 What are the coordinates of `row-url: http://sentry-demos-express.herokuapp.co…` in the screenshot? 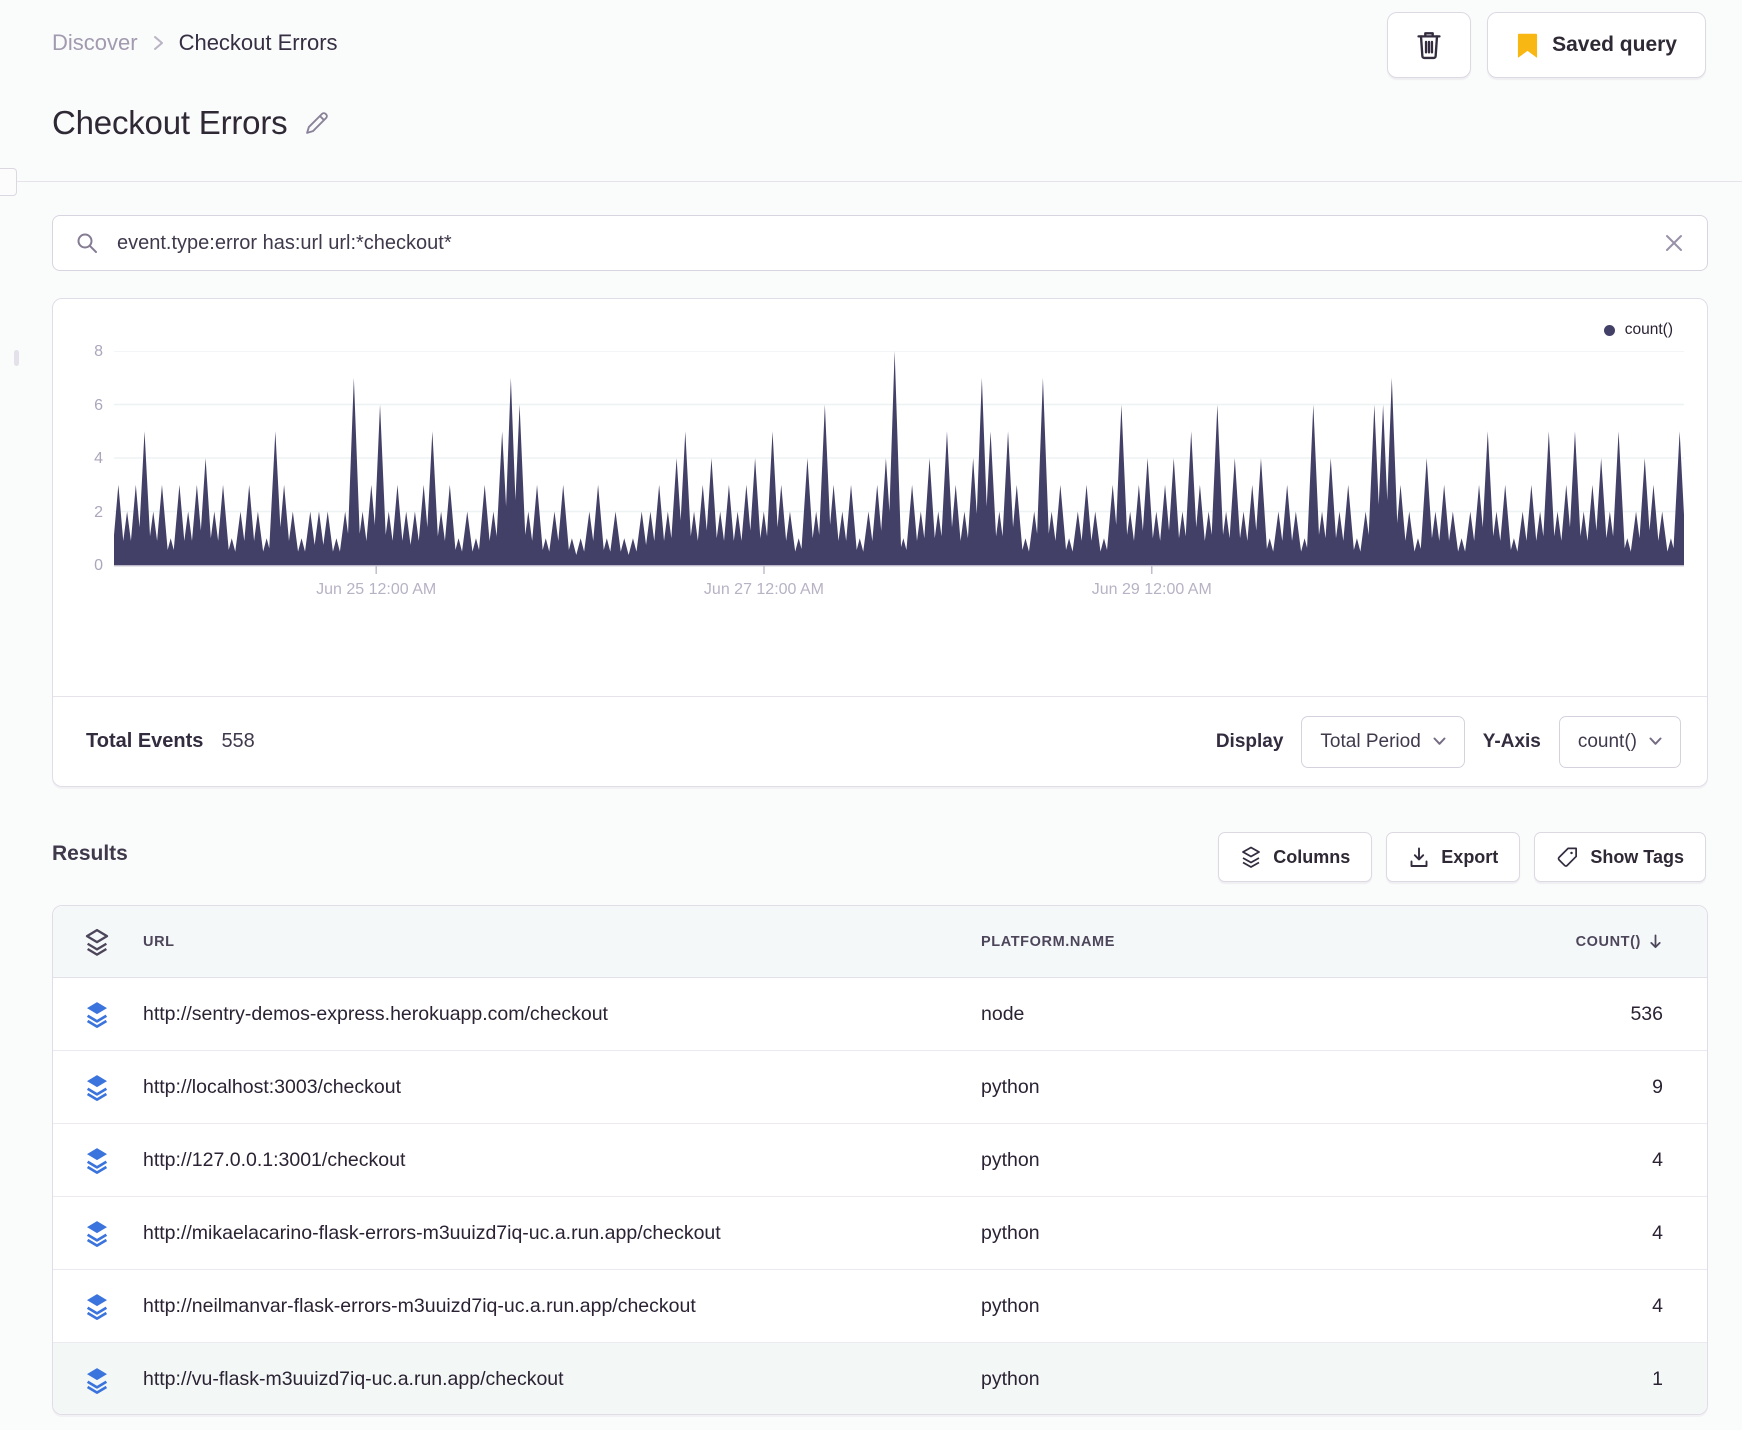 It's located at (375, 1013).